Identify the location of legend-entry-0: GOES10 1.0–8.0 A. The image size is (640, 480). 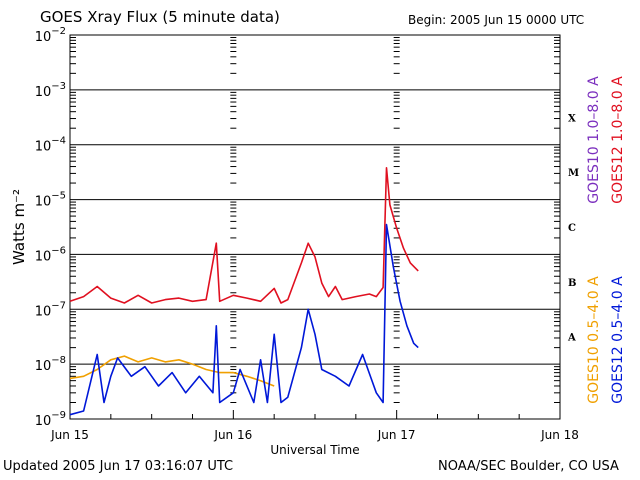
(594, 140).